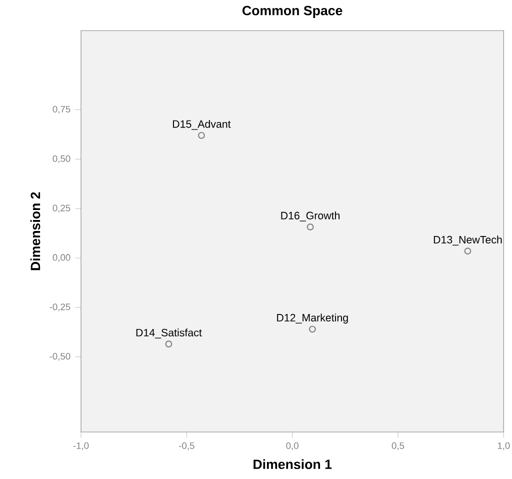 The image size is (512, 479). What do you see at coordinates (292, 446) in the screenshot?
I see `x-tick-label: 0,0` at bounding box center [292, 446].